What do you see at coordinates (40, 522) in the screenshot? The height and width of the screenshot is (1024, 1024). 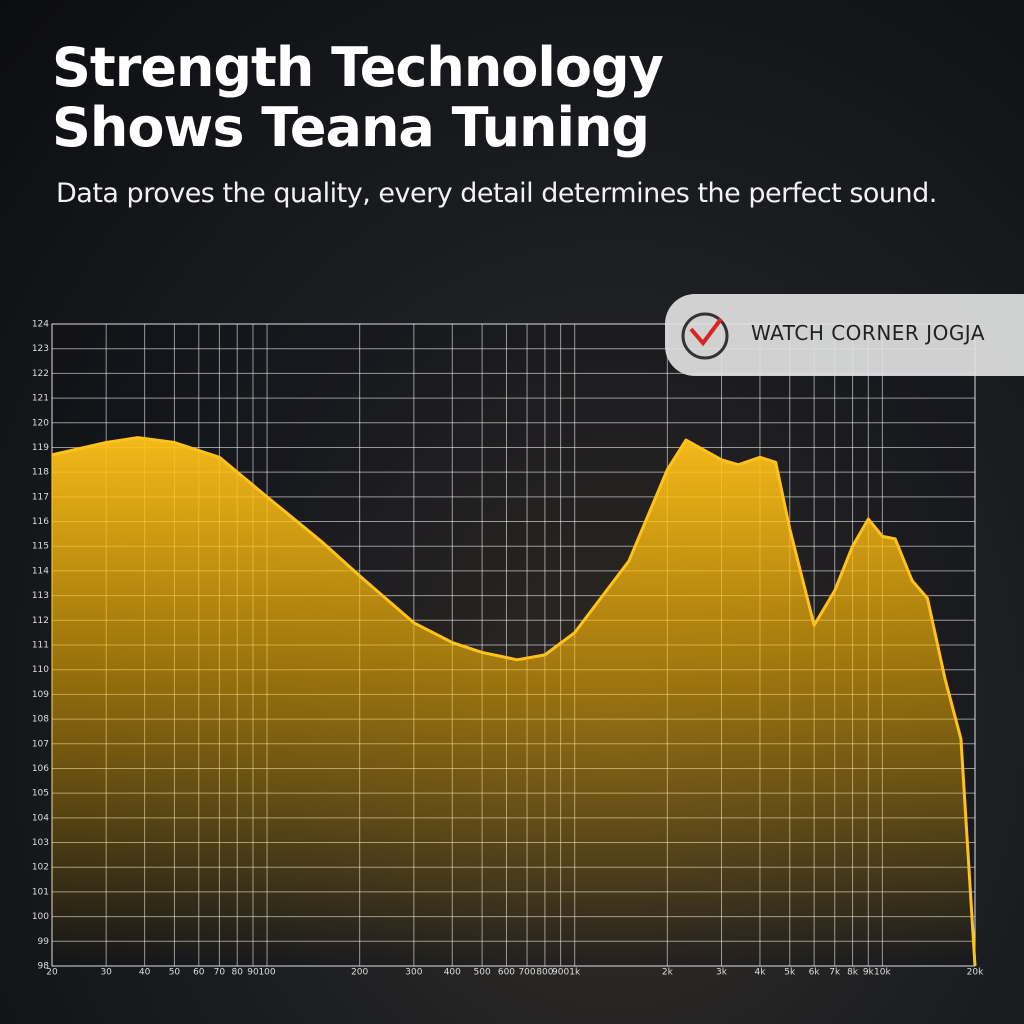 I see `y-tick-label: 116` at bounding box center [40, 522].